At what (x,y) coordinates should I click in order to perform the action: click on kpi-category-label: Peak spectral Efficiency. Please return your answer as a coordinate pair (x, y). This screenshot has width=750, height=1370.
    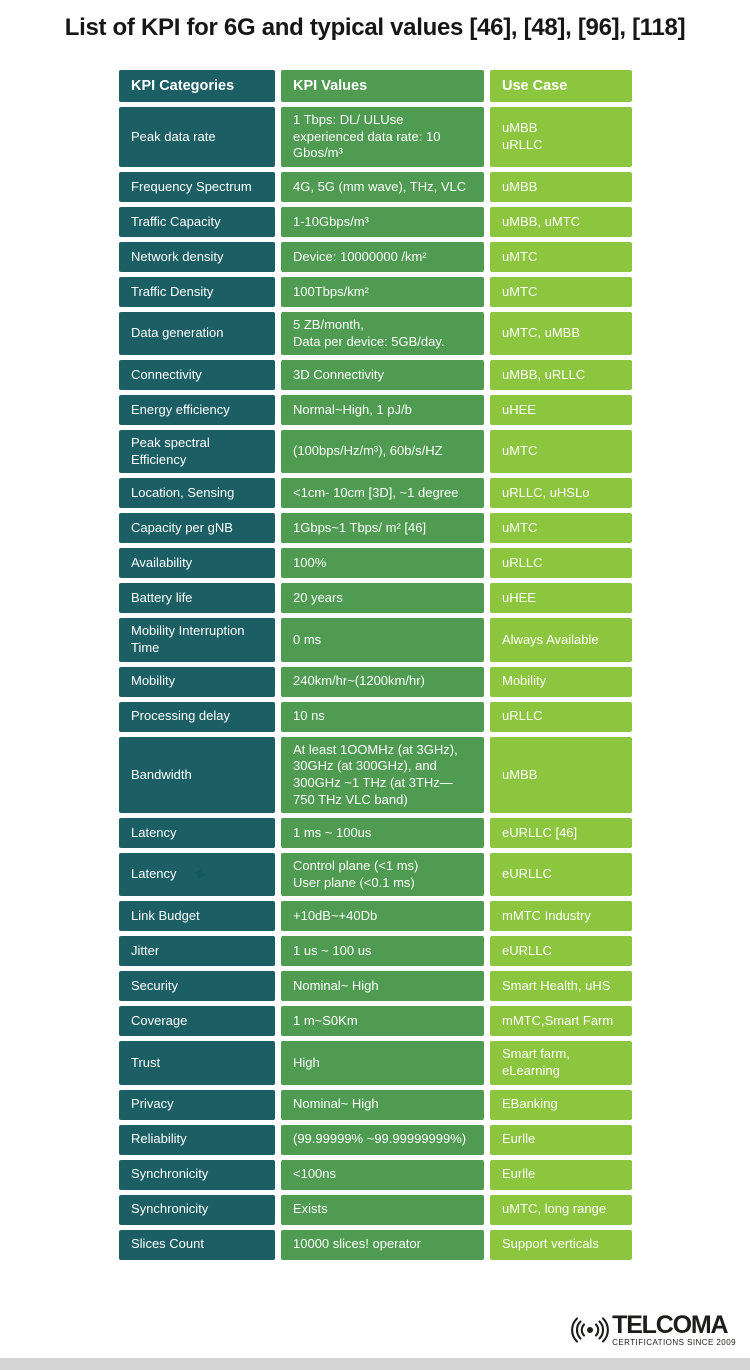
    Looking at the image, I should click on (170, 451).